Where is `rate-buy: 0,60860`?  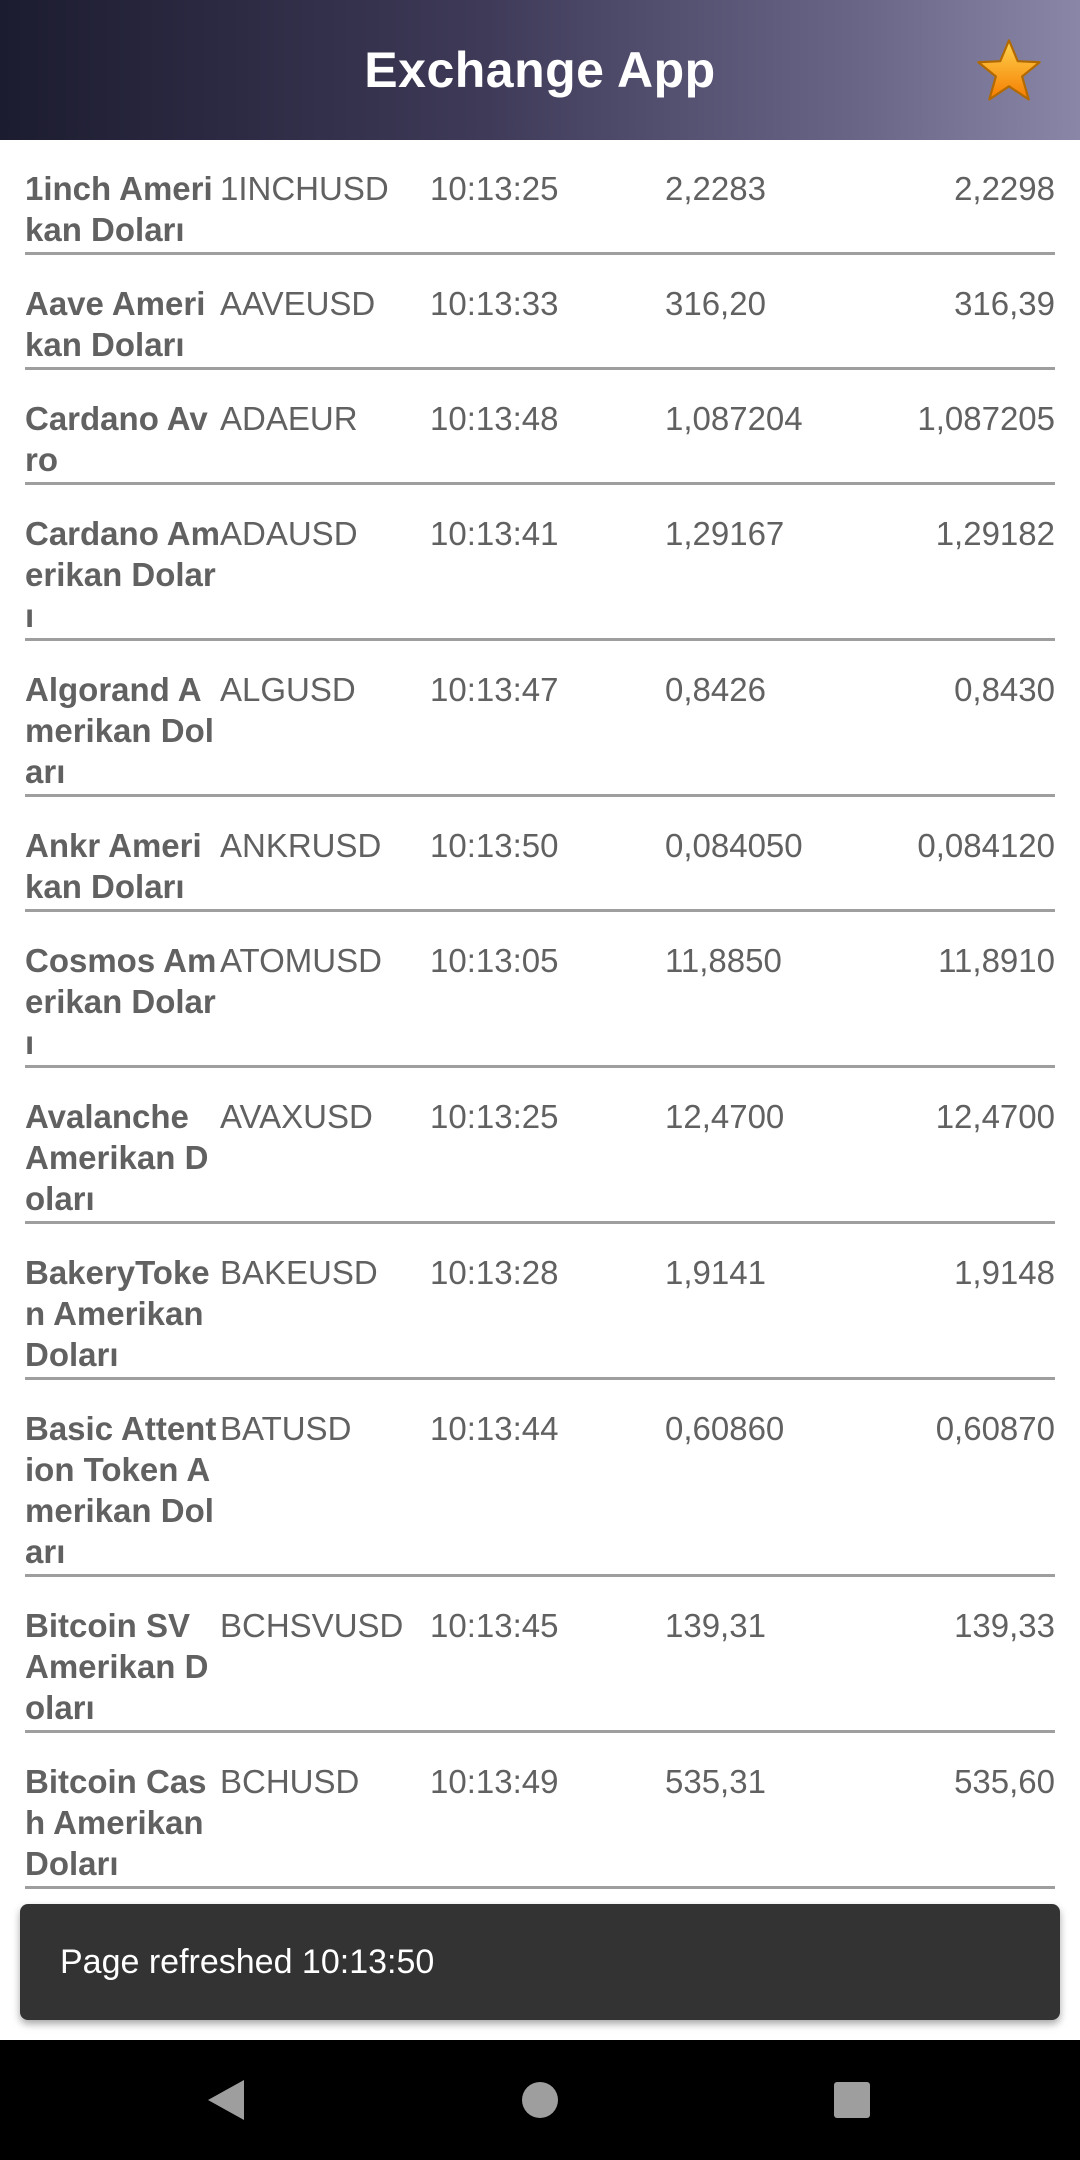 rate-buy: 0,60860 is located at coordinates (725, 1428).